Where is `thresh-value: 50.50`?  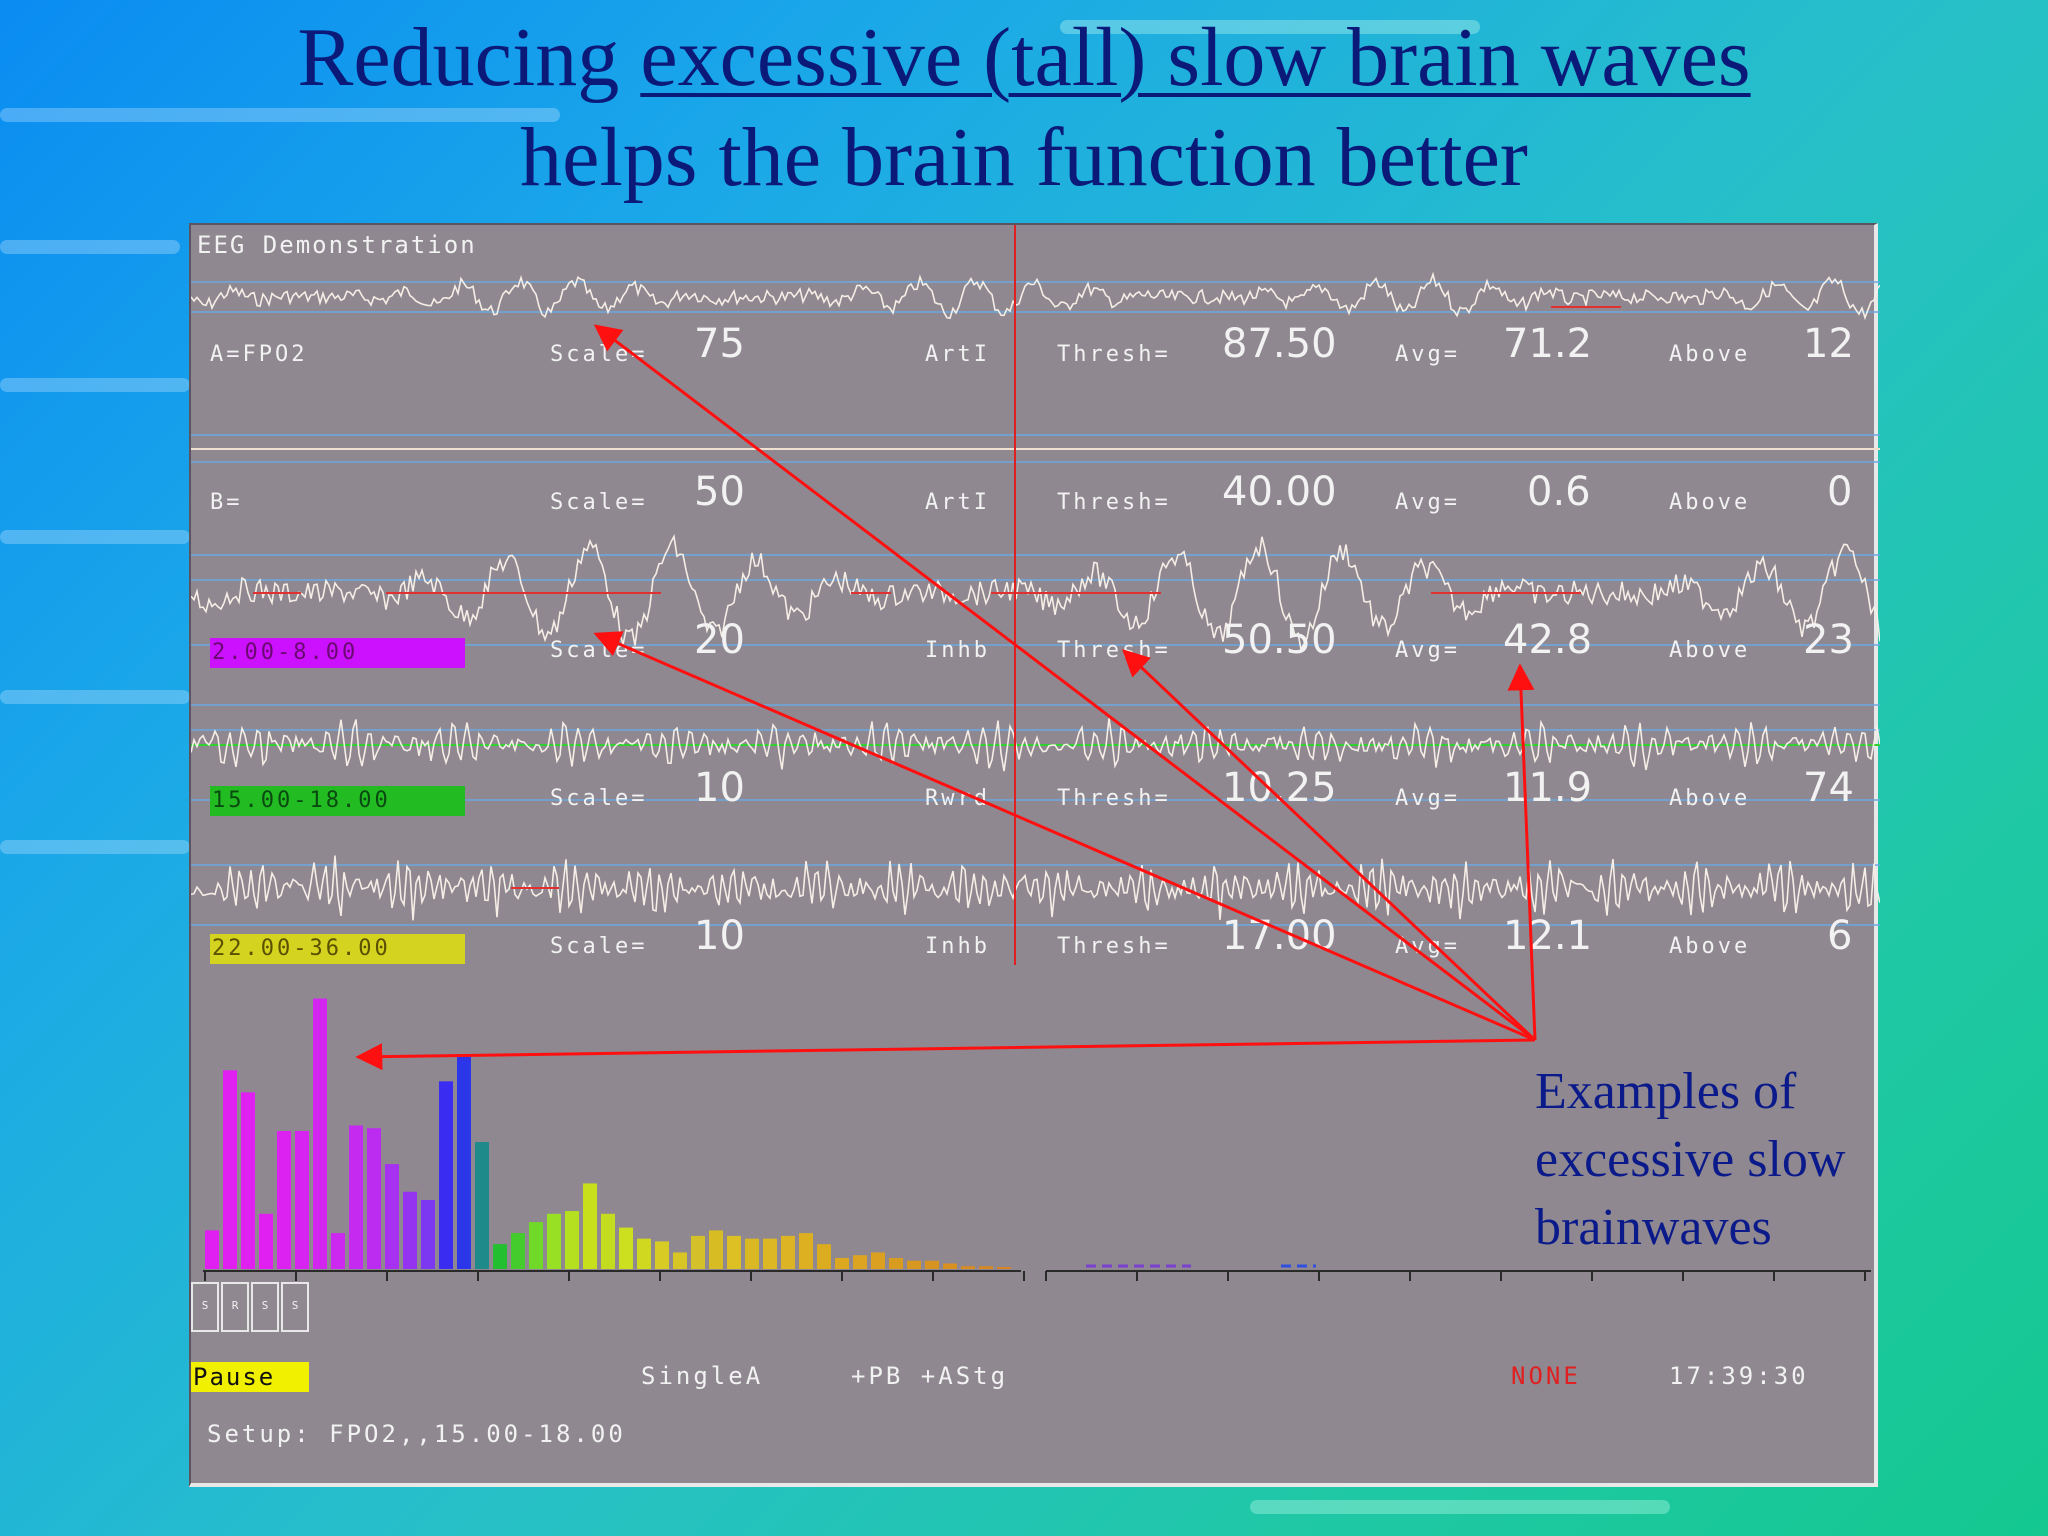
thresh-value: 50.50 is located at coordinates (1279, 640).